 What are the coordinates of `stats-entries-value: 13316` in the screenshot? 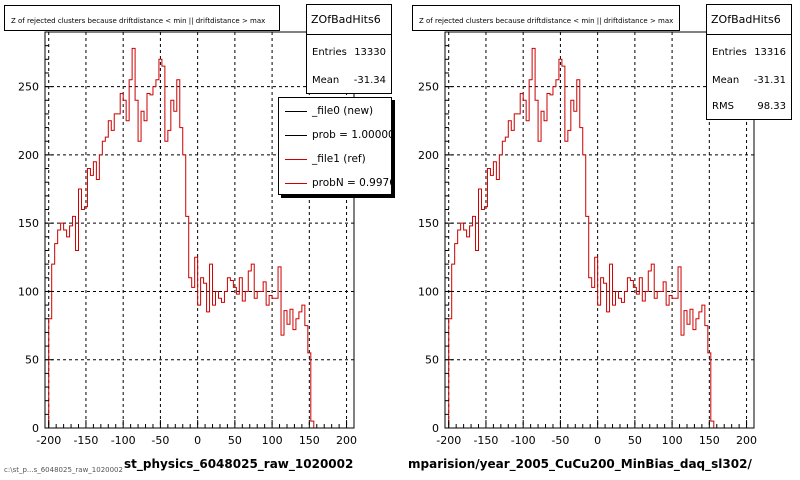 It's located at (770, 52).